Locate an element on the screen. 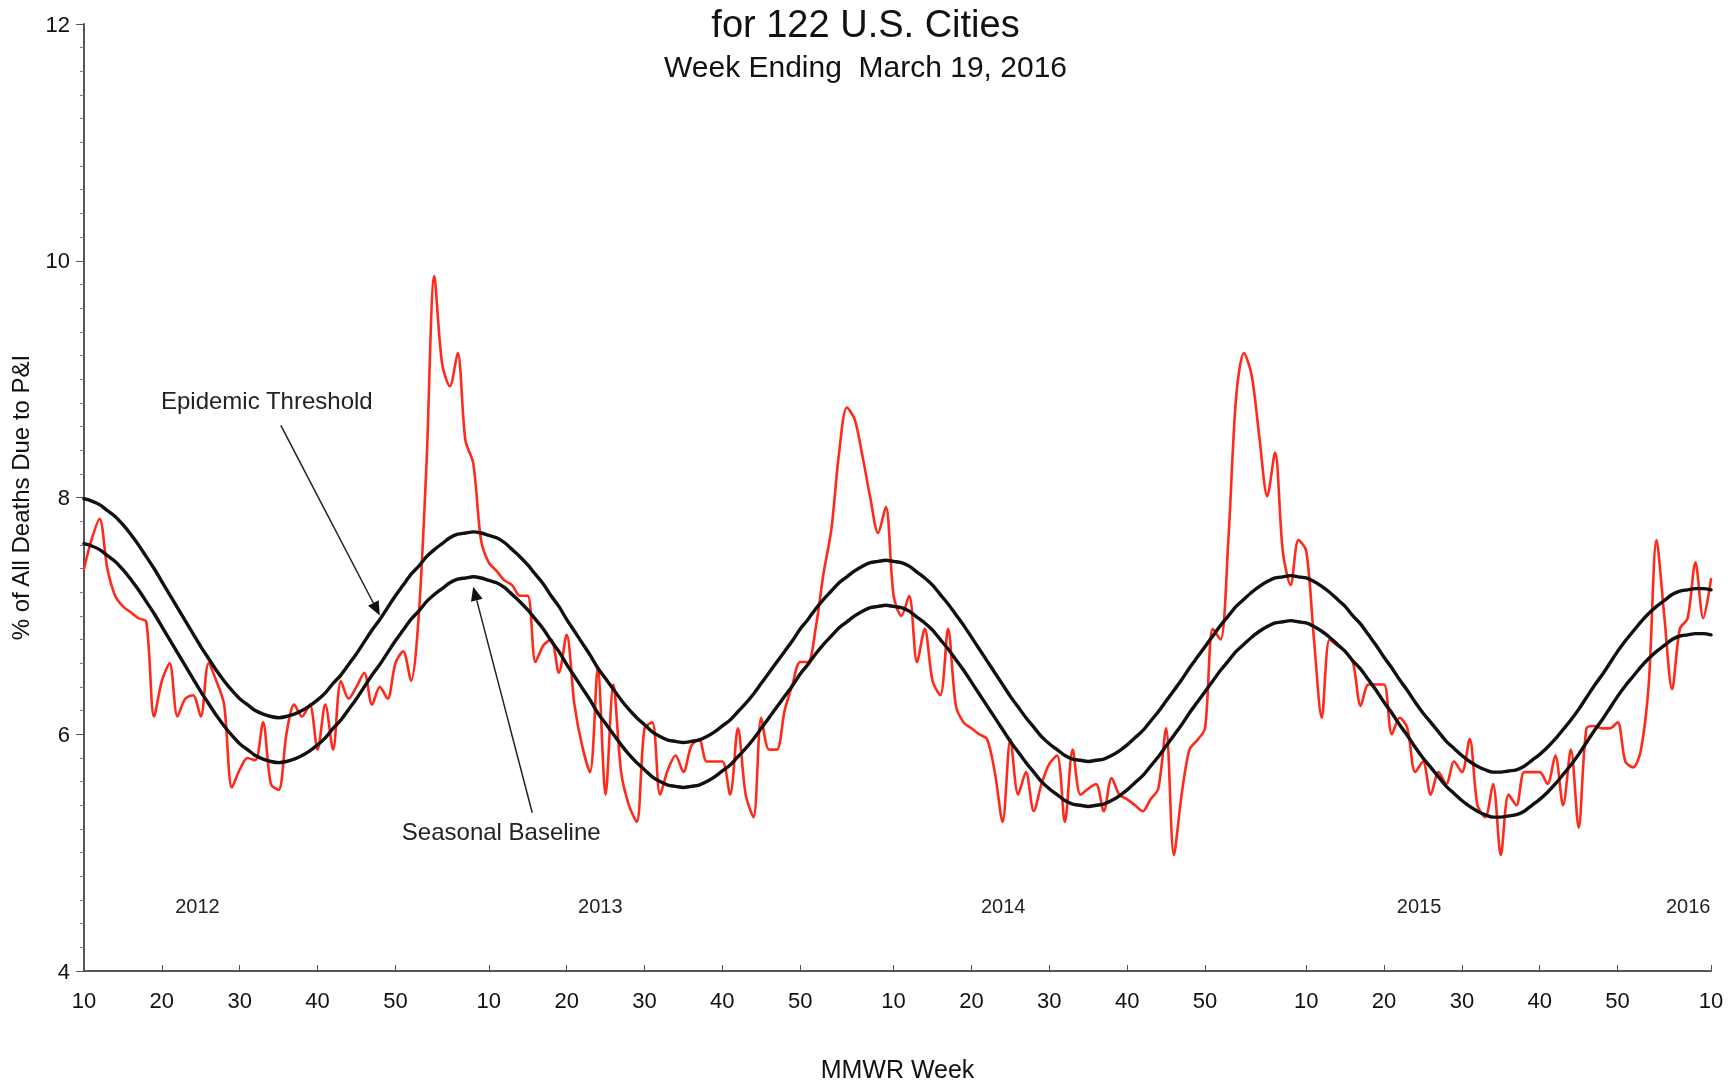 The width and height of the screenshot is (1731, 1086). y-axis-title: % of All Deaths Due to P&I is located at coordinates (20, 497).